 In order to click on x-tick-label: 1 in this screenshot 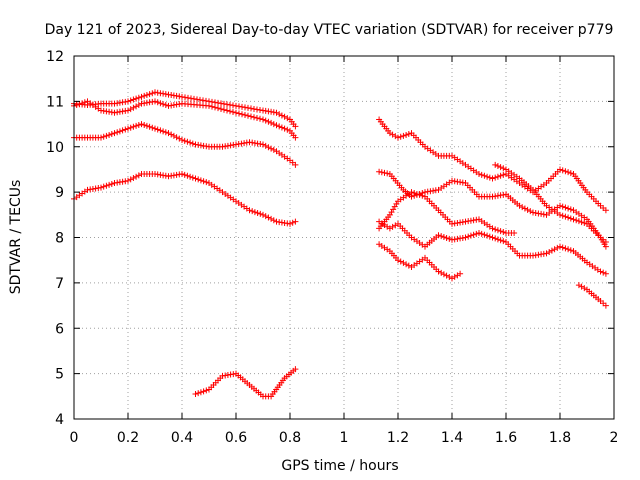, I will do `click(344, 438)`.